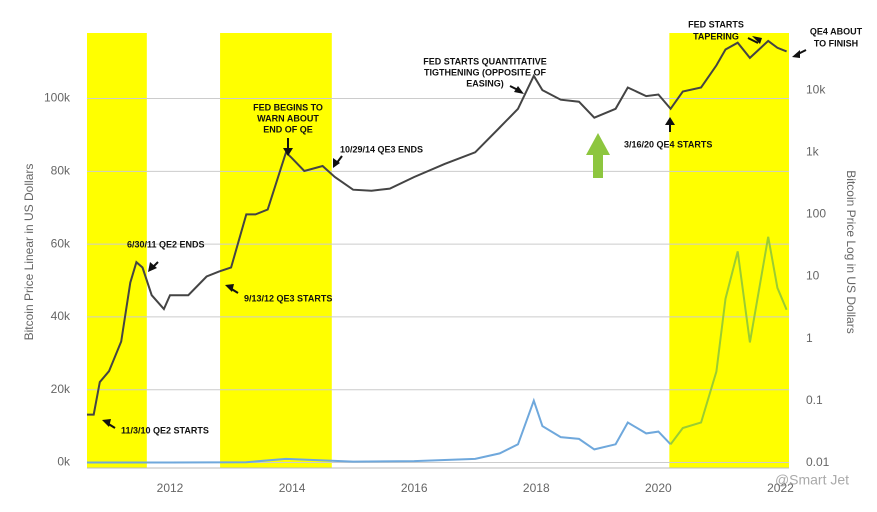 Image resolution: width=877 pixels, height=512 pixels. I want to click on annotation: QE4 ABOUT, so click(836, 31).